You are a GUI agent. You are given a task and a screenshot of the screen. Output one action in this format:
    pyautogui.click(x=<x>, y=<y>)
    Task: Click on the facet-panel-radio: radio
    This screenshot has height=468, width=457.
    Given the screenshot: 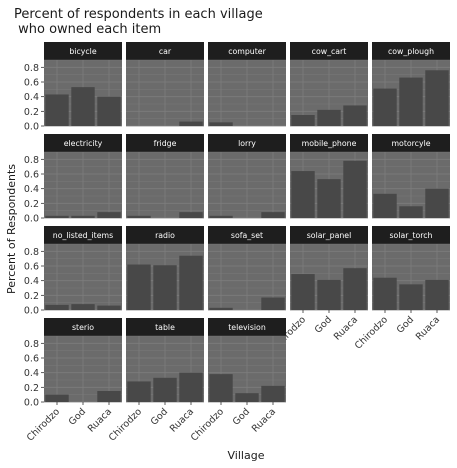 What is the action you would take?
    pyautogui.click(x=165, y=268)
    